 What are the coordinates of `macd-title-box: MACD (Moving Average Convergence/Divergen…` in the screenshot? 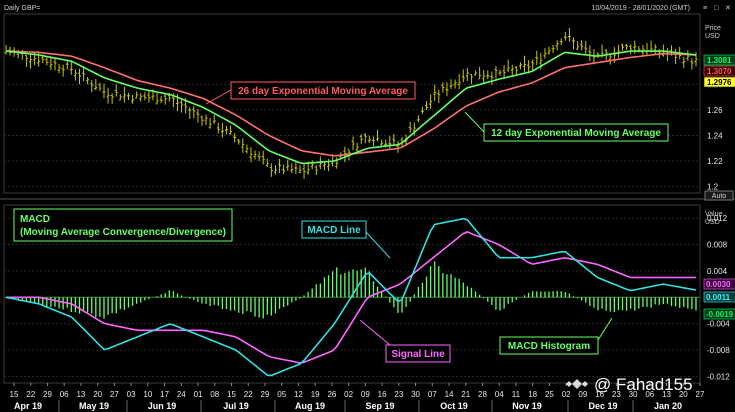 It's located at (123, 225).